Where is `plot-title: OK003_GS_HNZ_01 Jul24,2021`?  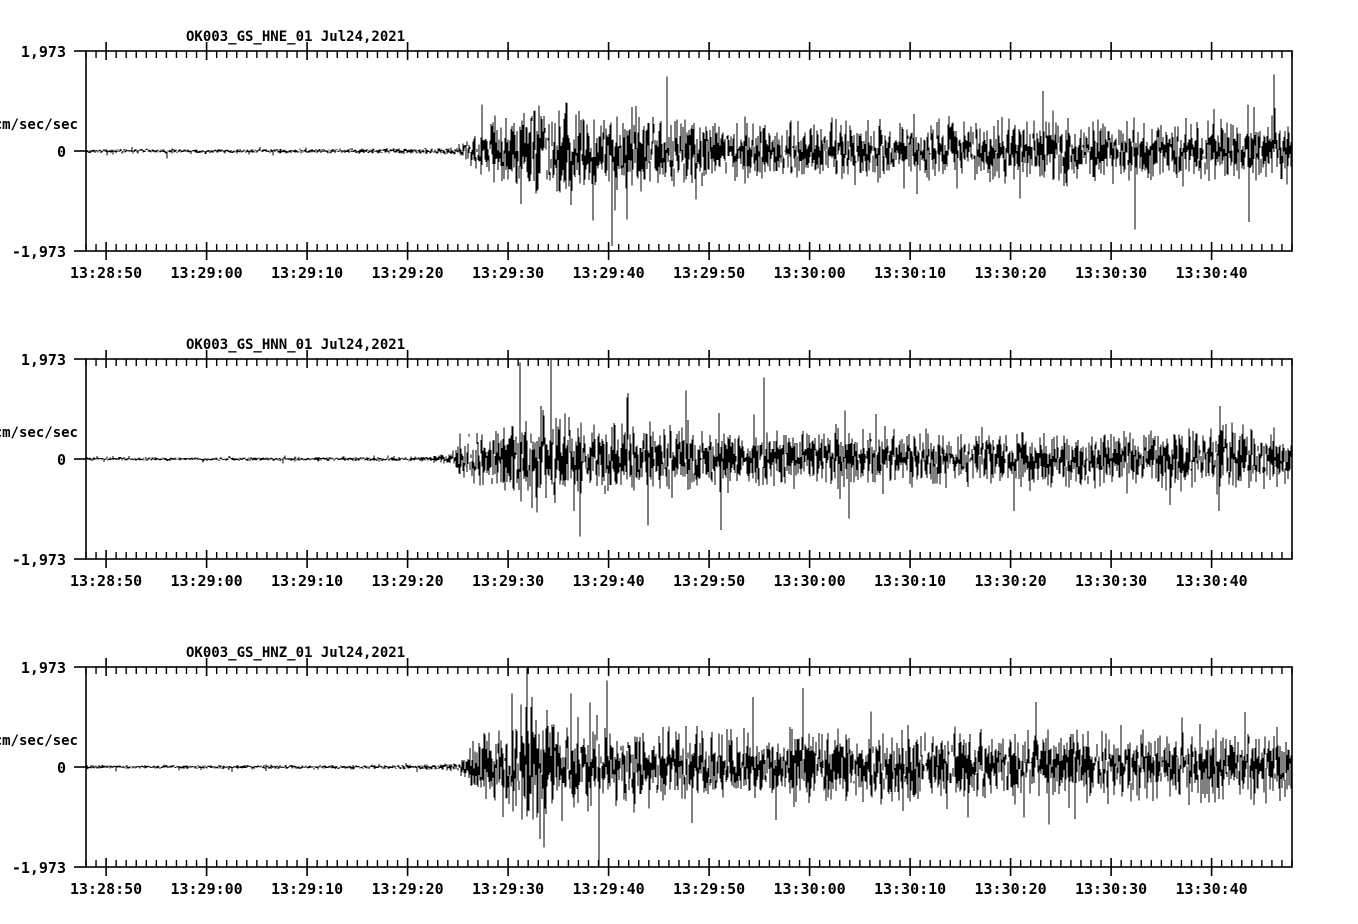
plot-title: OK003_GS_HNZ_01 Jul24,2021 is located at coordinates (295, 653).